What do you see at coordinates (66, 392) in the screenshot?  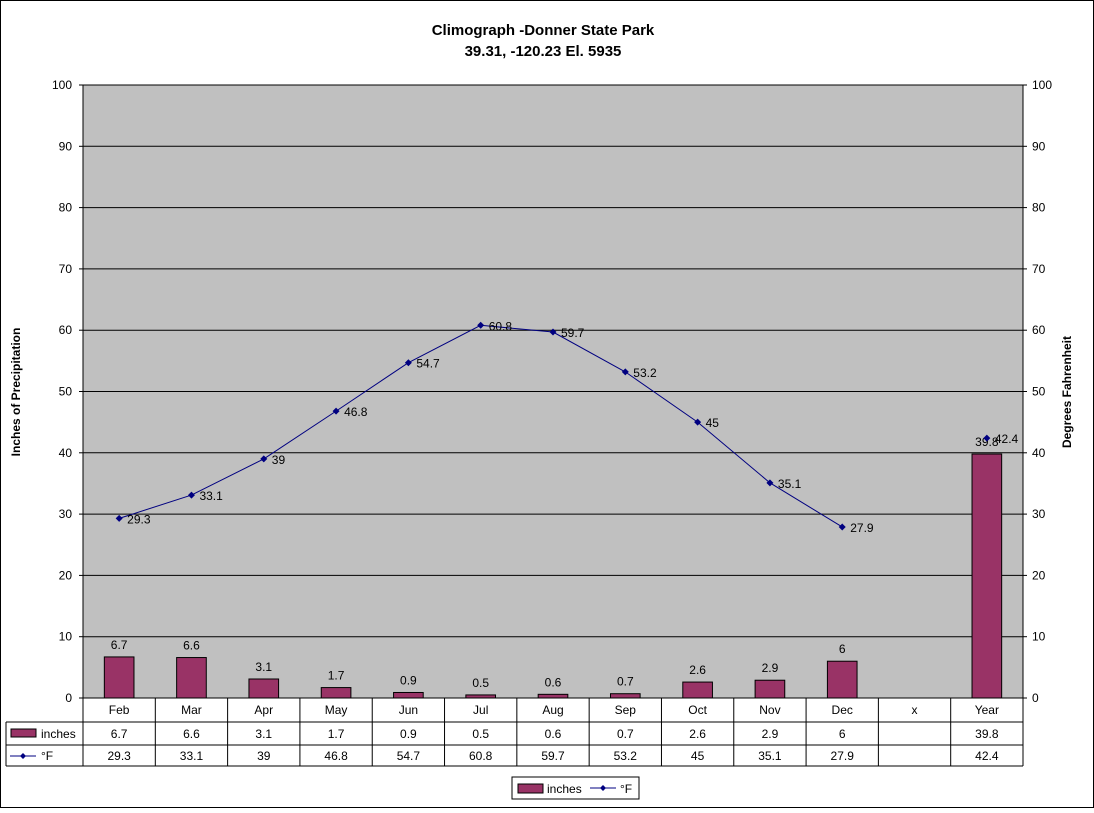 I see `y-tick-label: 50` at bounding box center [66, 392].